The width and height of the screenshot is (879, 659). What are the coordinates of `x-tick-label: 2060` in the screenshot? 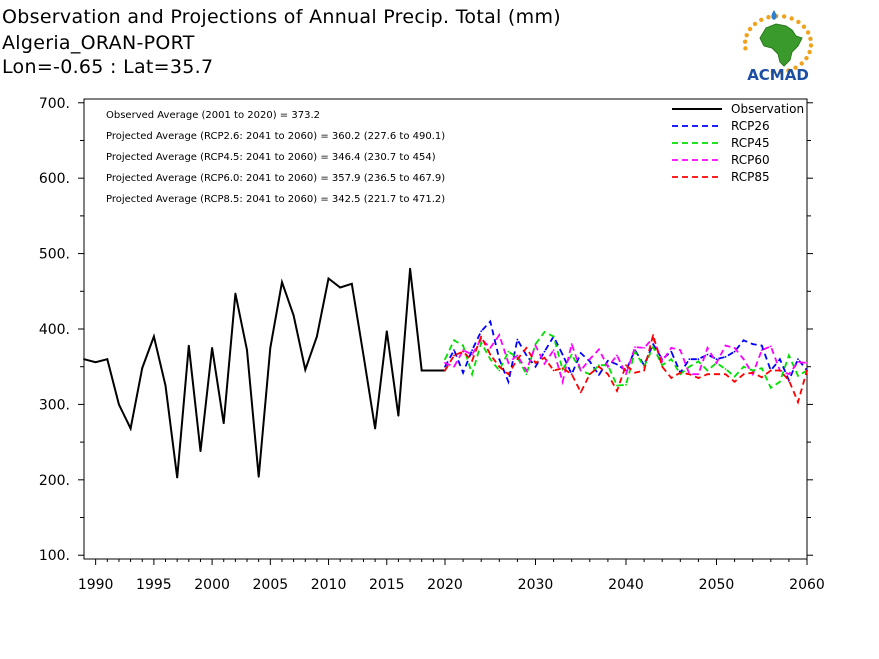 It's located at (807, 585).